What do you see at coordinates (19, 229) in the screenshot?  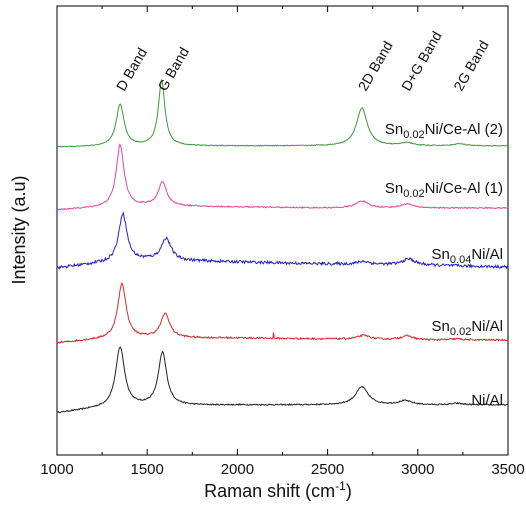 I see `y-axis-label: Intensity (a.u)` at bounding box center [19, 229].